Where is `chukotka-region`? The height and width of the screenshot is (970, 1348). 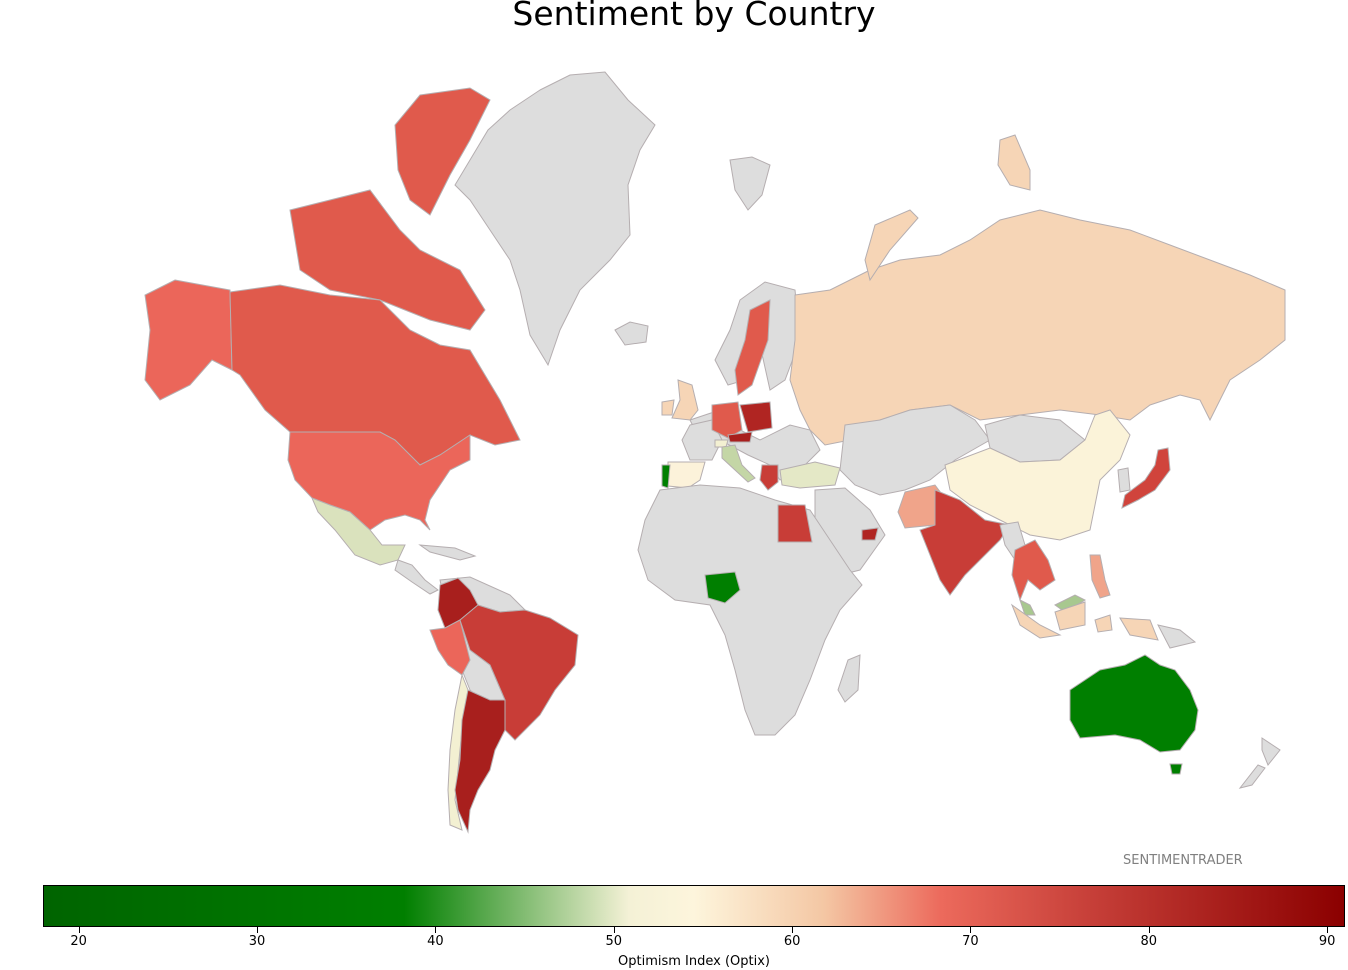 chukotka-region is located at coordinates (1014, 162).